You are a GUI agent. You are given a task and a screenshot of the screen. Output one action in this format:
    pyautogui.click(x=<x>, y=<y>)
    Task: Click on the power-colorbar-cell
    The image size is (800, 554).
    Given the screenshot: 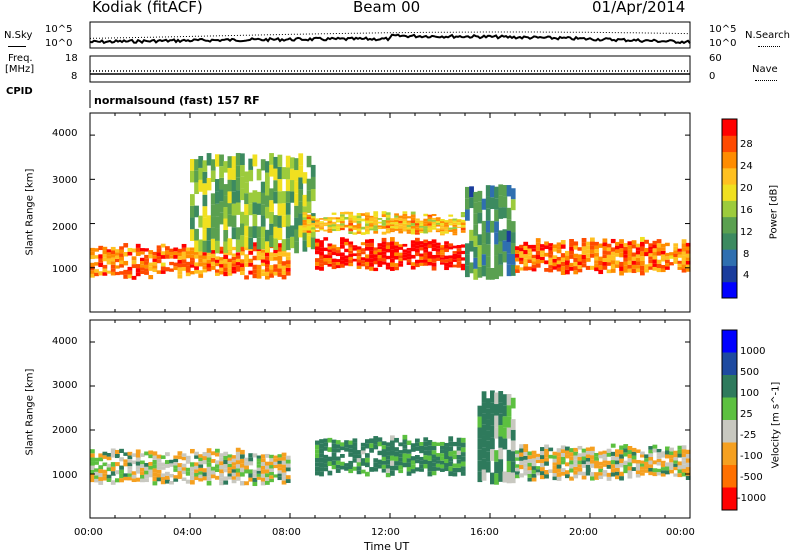 What is the action you would take?
    pyautogui.click(x=729, y=176)
    